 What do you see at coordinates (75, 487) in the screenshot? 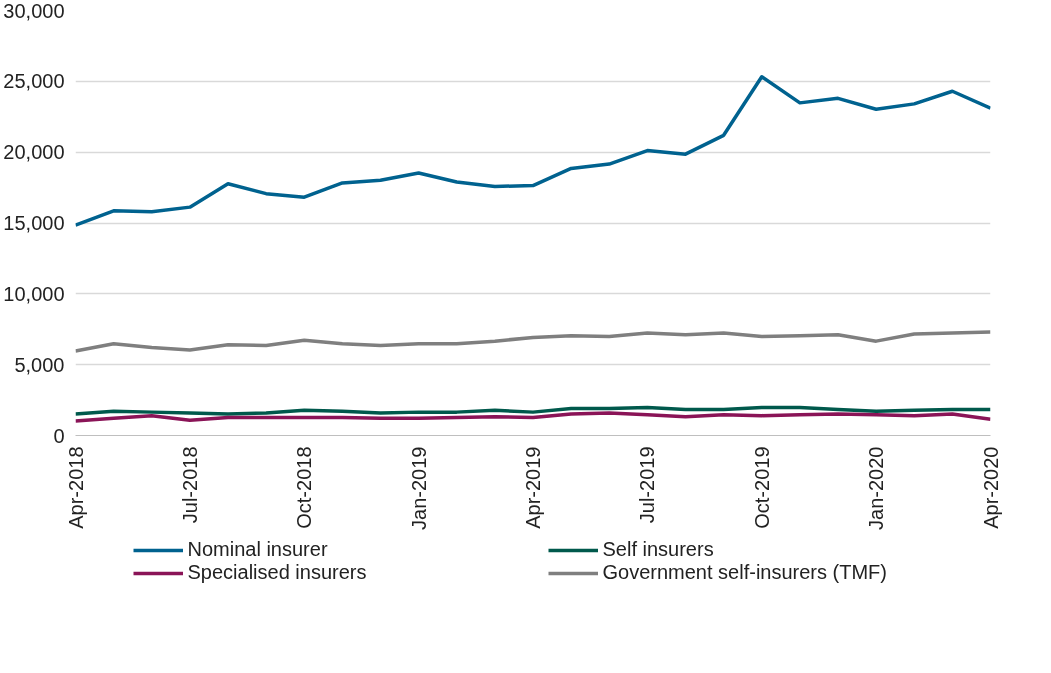
I see `x-tick-label: Apr-2018` at bounding box center [75, 487].